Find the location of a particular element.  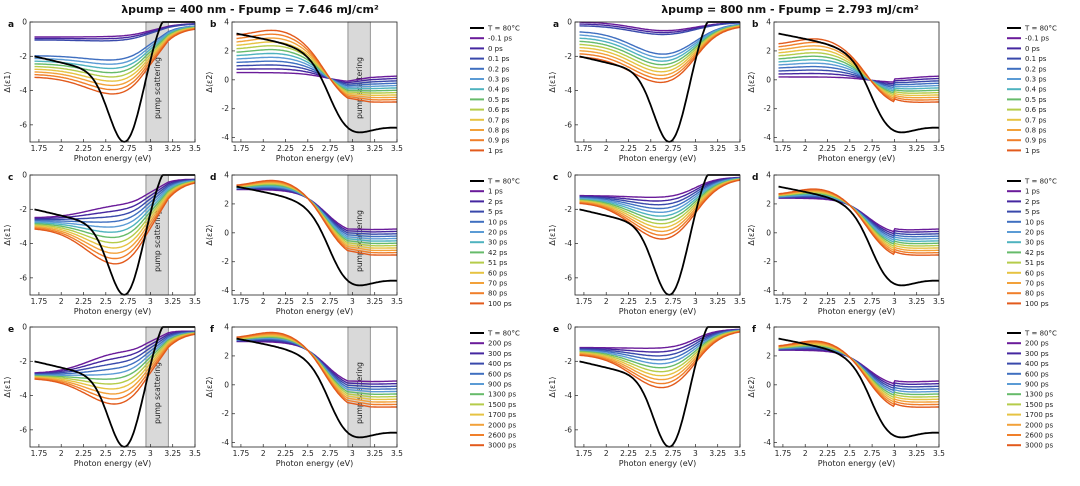

legend-label: 200 ps is located at coordinates (500, 344).